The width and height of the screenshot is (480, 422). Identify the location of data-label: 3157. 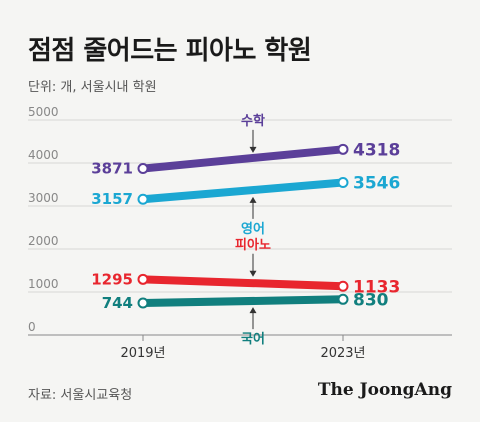
(112, 199).